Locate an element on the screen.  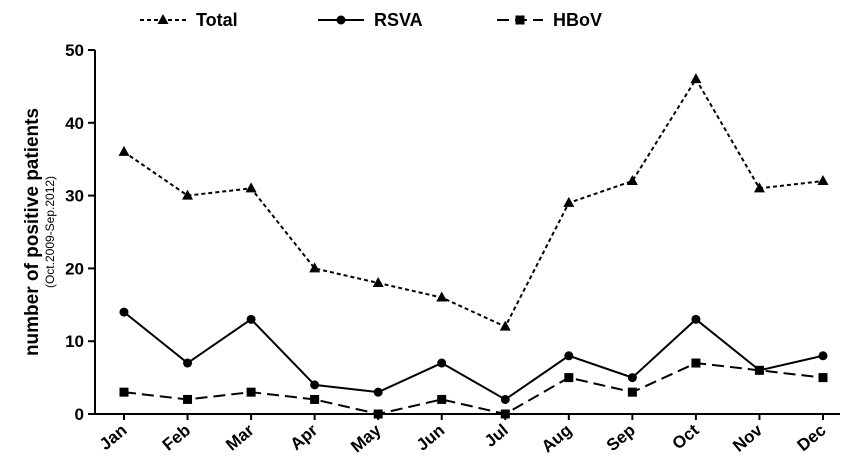
x-tick-label: Dec is located at coordinates (811, 438).